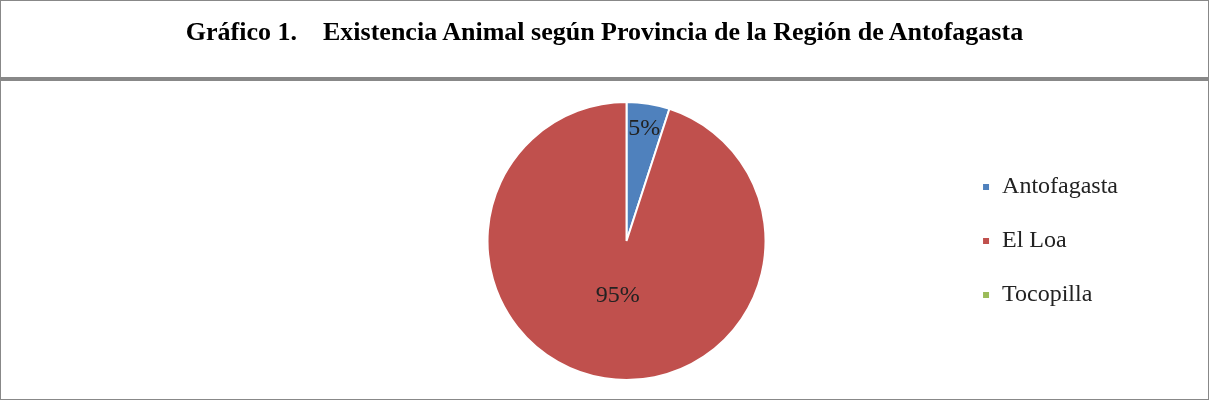  I want to click on legend-label: Antofagasta, so click(1060, 185).